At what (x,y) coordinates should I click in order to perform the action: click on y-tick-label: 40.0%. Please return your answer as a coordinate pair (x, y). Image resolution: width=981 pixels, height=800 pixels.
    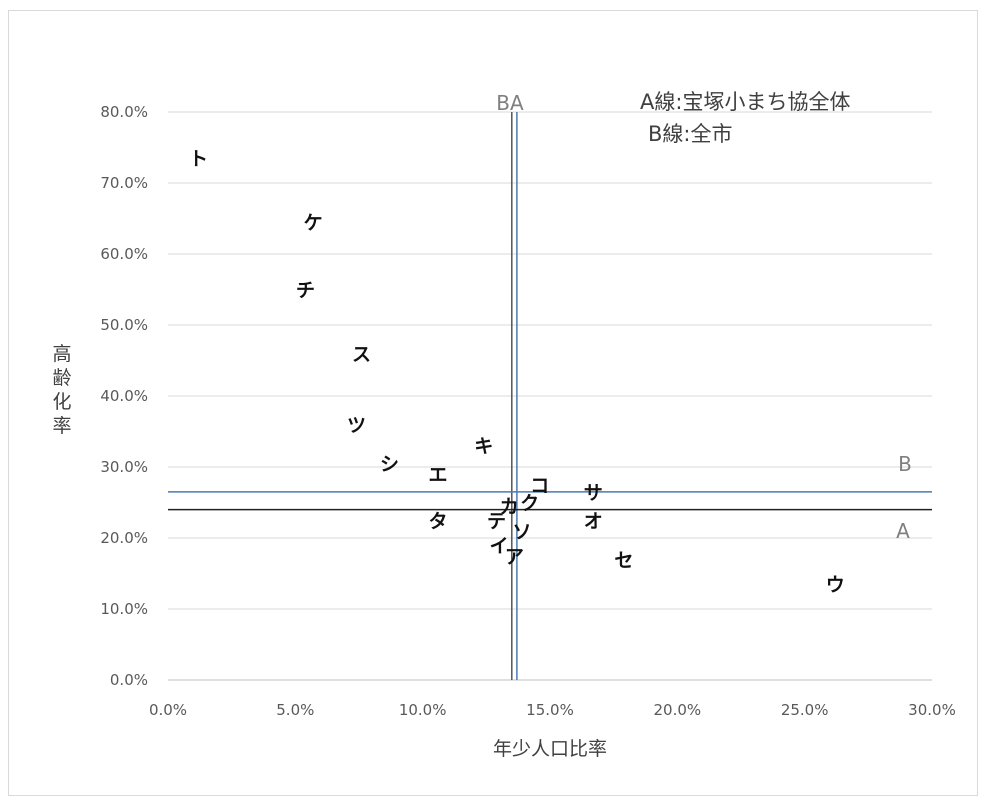
    Looking at the image, I should click on (124, 396).